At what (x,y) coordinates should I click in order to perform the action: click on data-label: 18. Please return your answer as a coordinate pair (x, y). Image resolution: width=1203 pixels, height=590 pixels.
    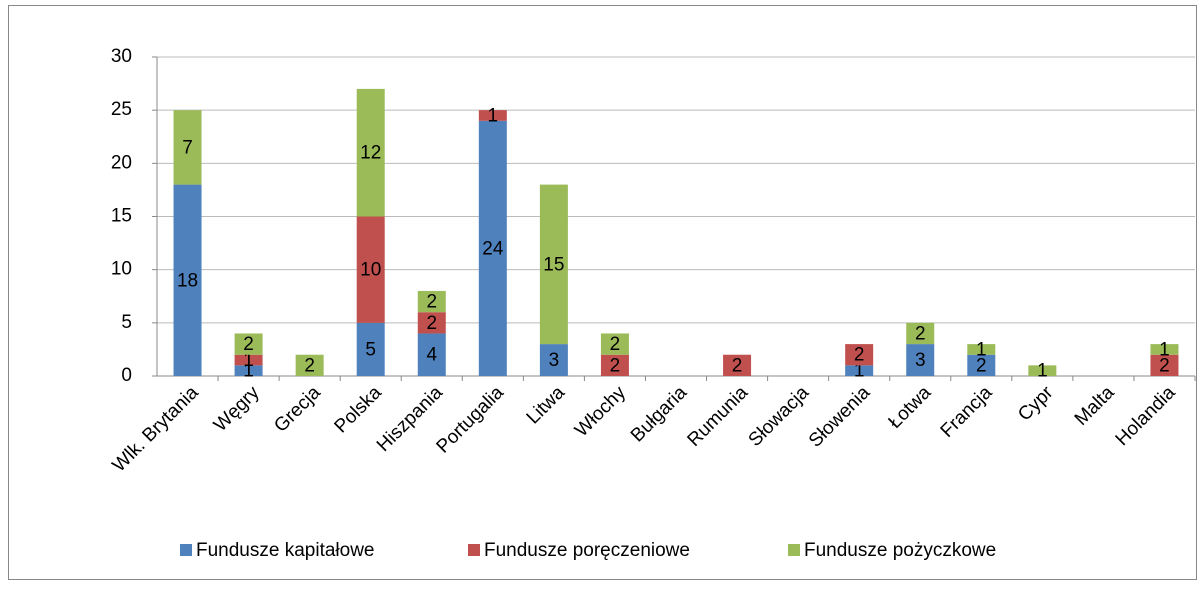
    Looking at the image, I should click on (187, 280).